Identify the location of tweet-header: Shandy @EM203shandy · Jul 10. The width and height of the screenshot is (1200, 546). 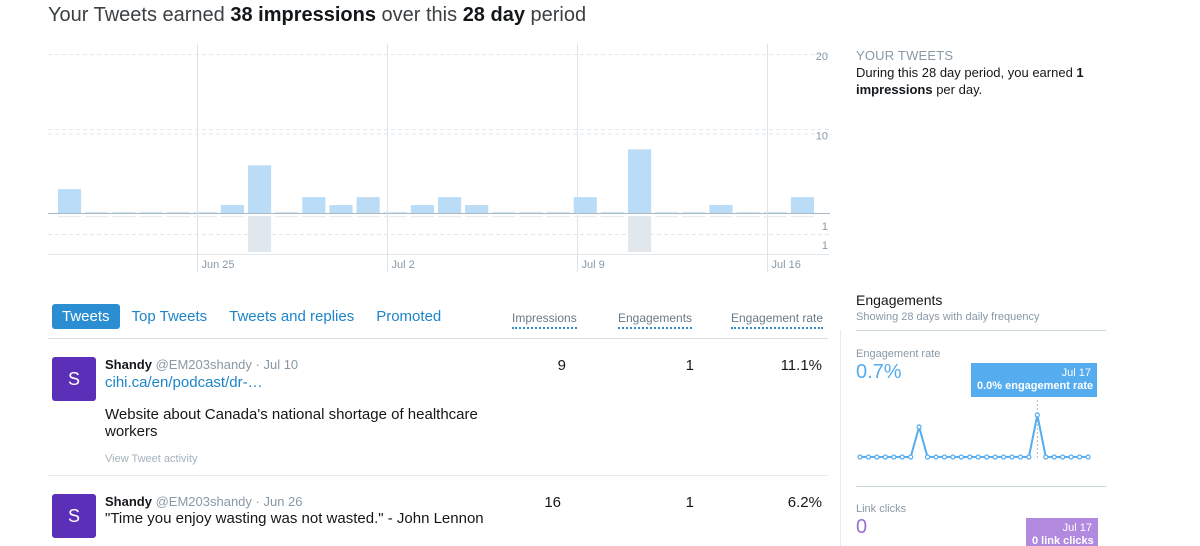
(295, 364).